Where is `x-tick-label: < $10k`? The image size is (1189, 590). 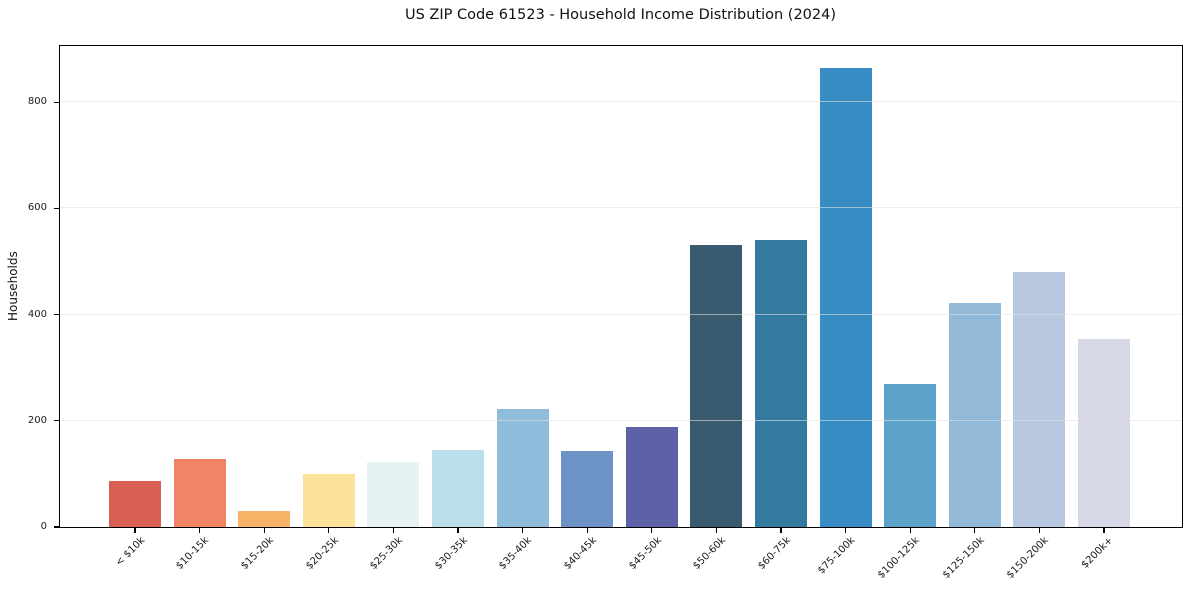
x-tick-label: < $10k is located at coordinates (130, 552).